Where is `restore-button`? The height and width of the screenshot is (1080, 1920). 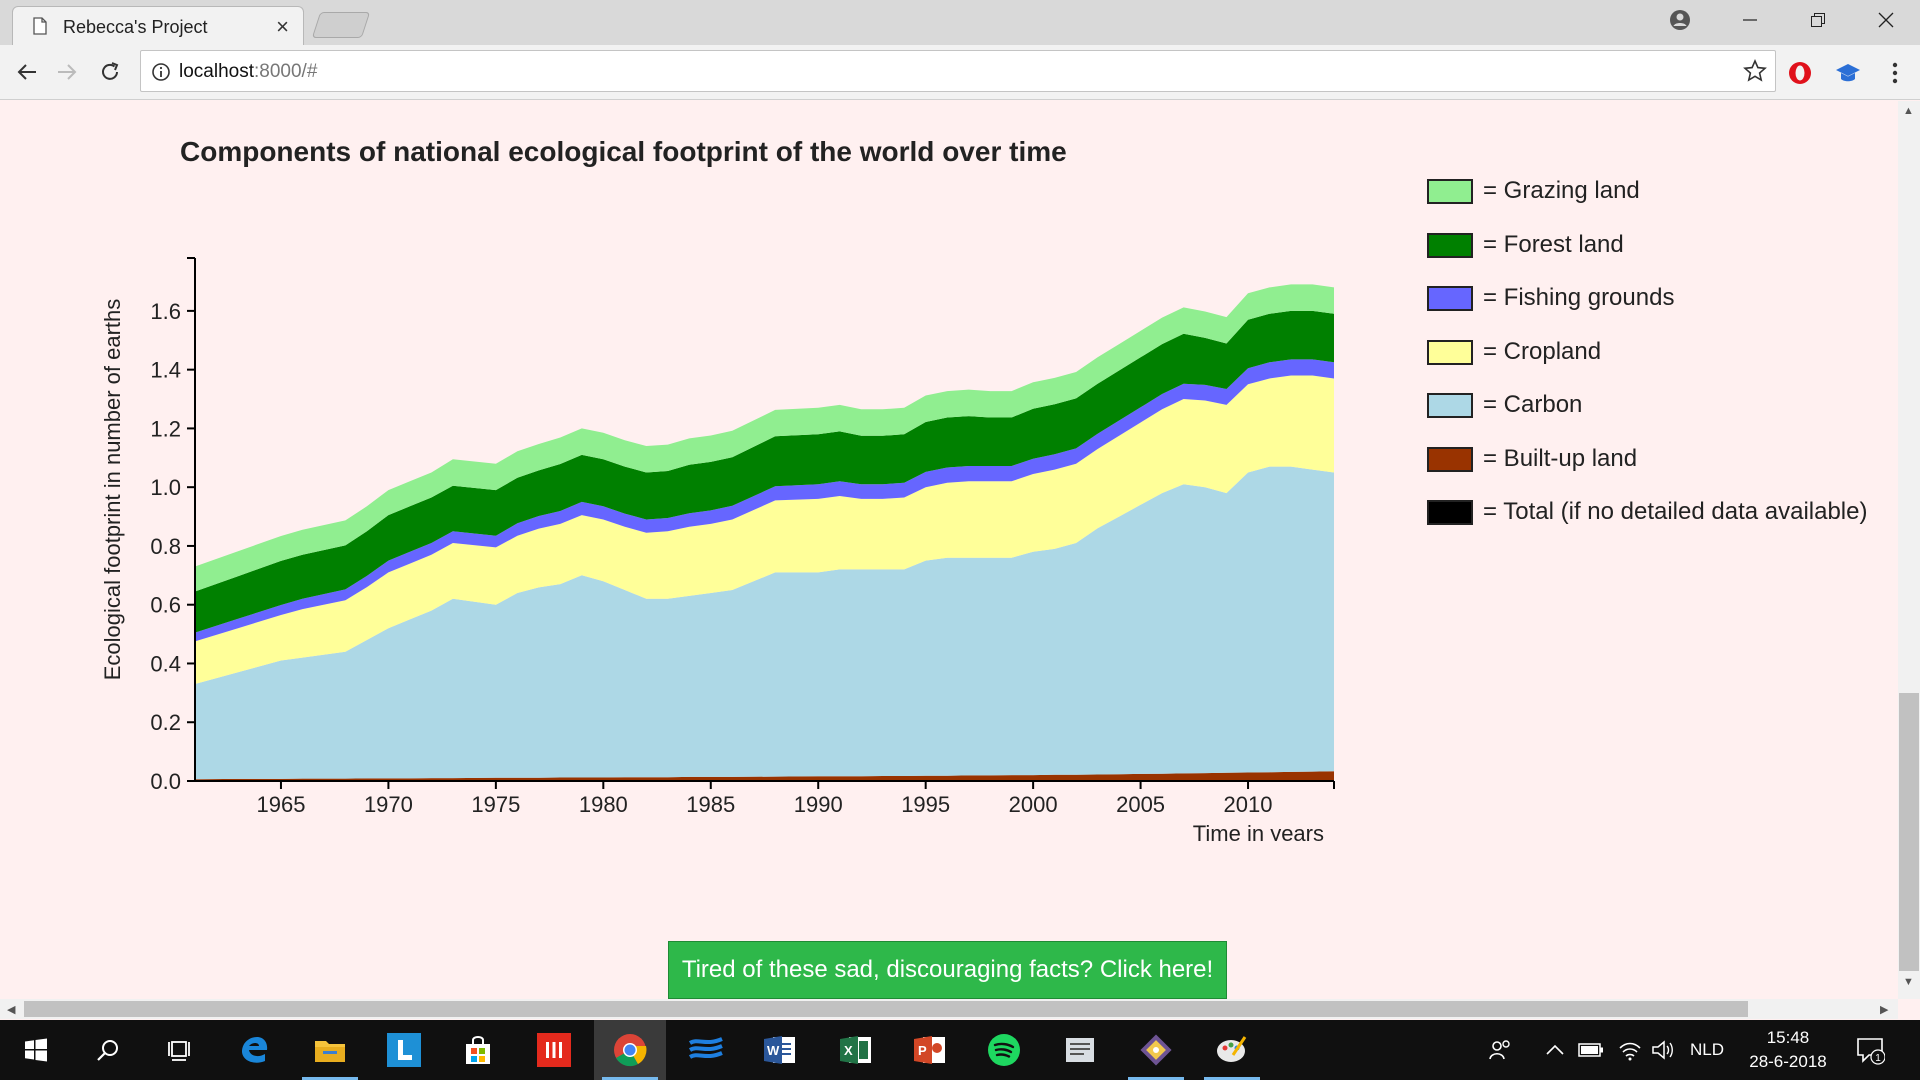 restore-button is located at coordinates (1818, 20).